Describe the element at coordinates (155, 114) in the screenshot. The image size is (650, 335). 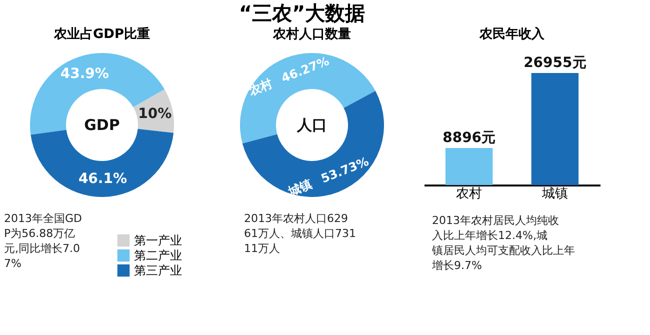
I see `data-label: 10%` at that location.